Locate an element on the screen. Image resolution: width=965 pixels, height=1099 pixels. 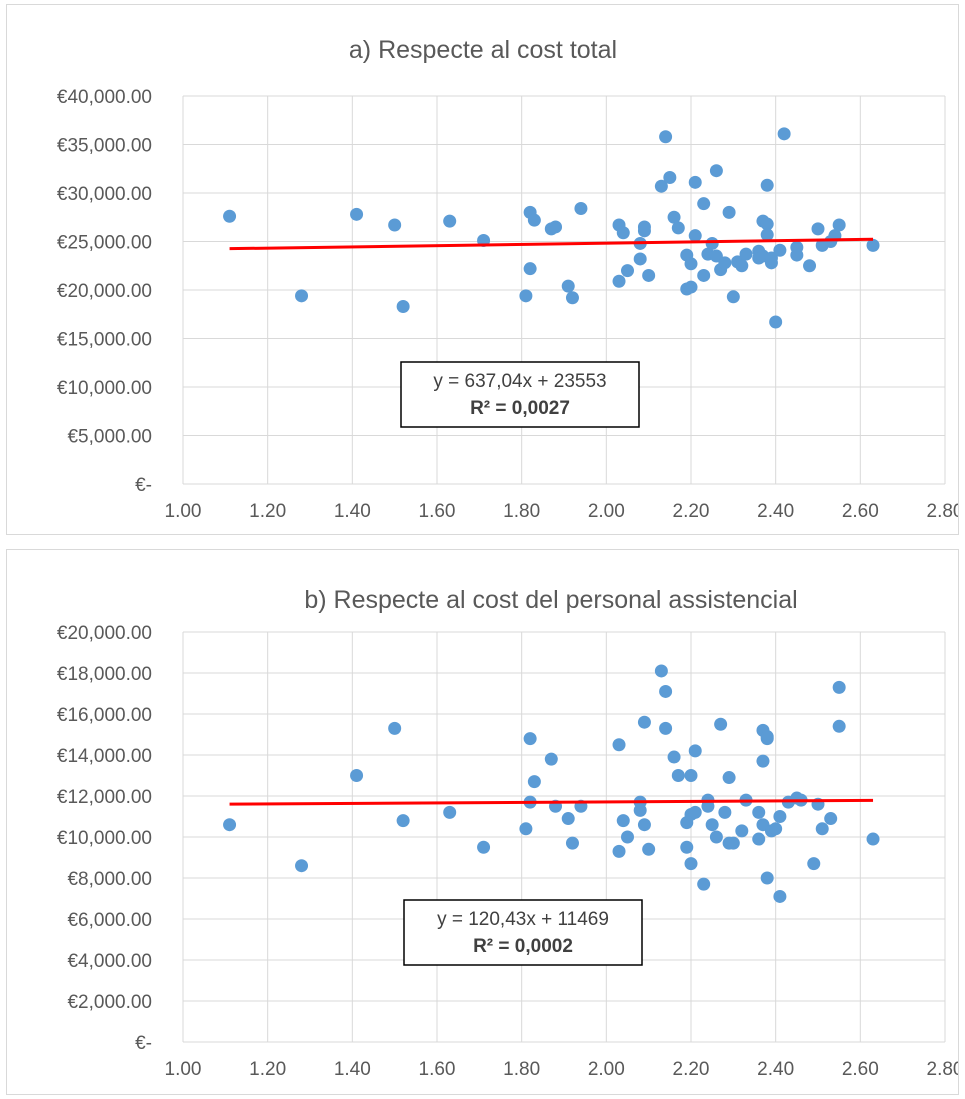
r-squared-label: R² = 0,0002 is located at coordinates (523, 946).